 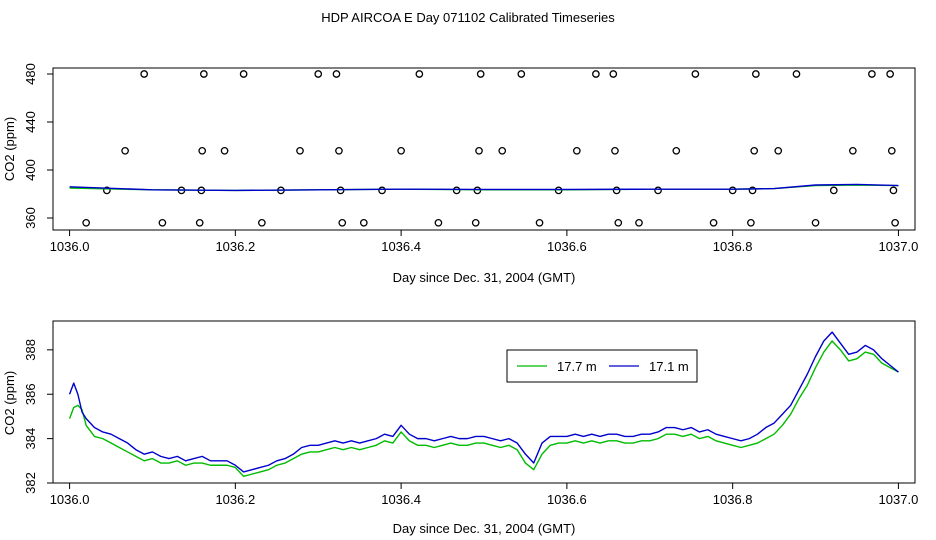 I want to click on top-y-label: CO2 (ppm), so click(x=9, y=149).